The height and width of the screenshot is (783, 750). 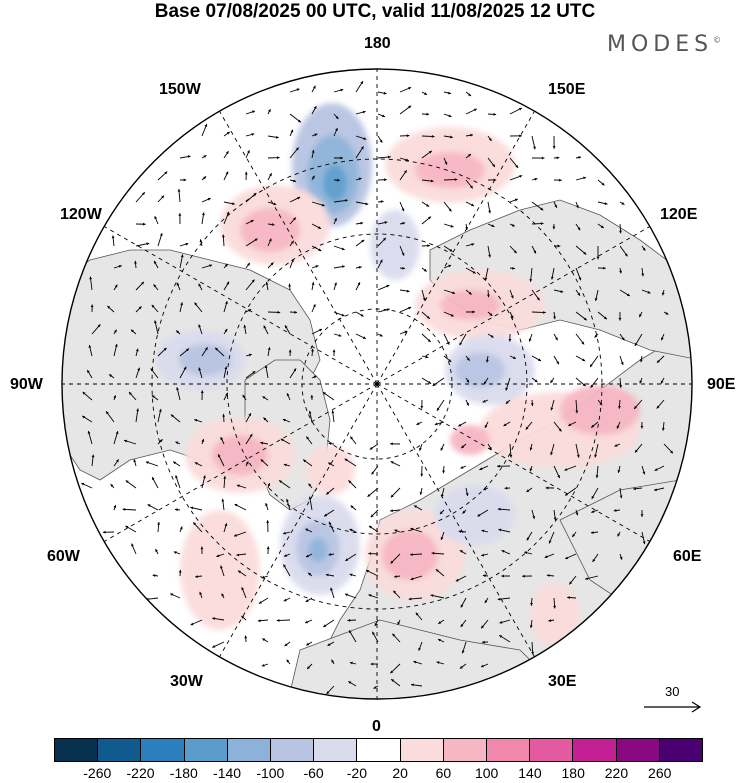 I want to click on colorbar-tick-label: -100, so click(x=270, y=773).